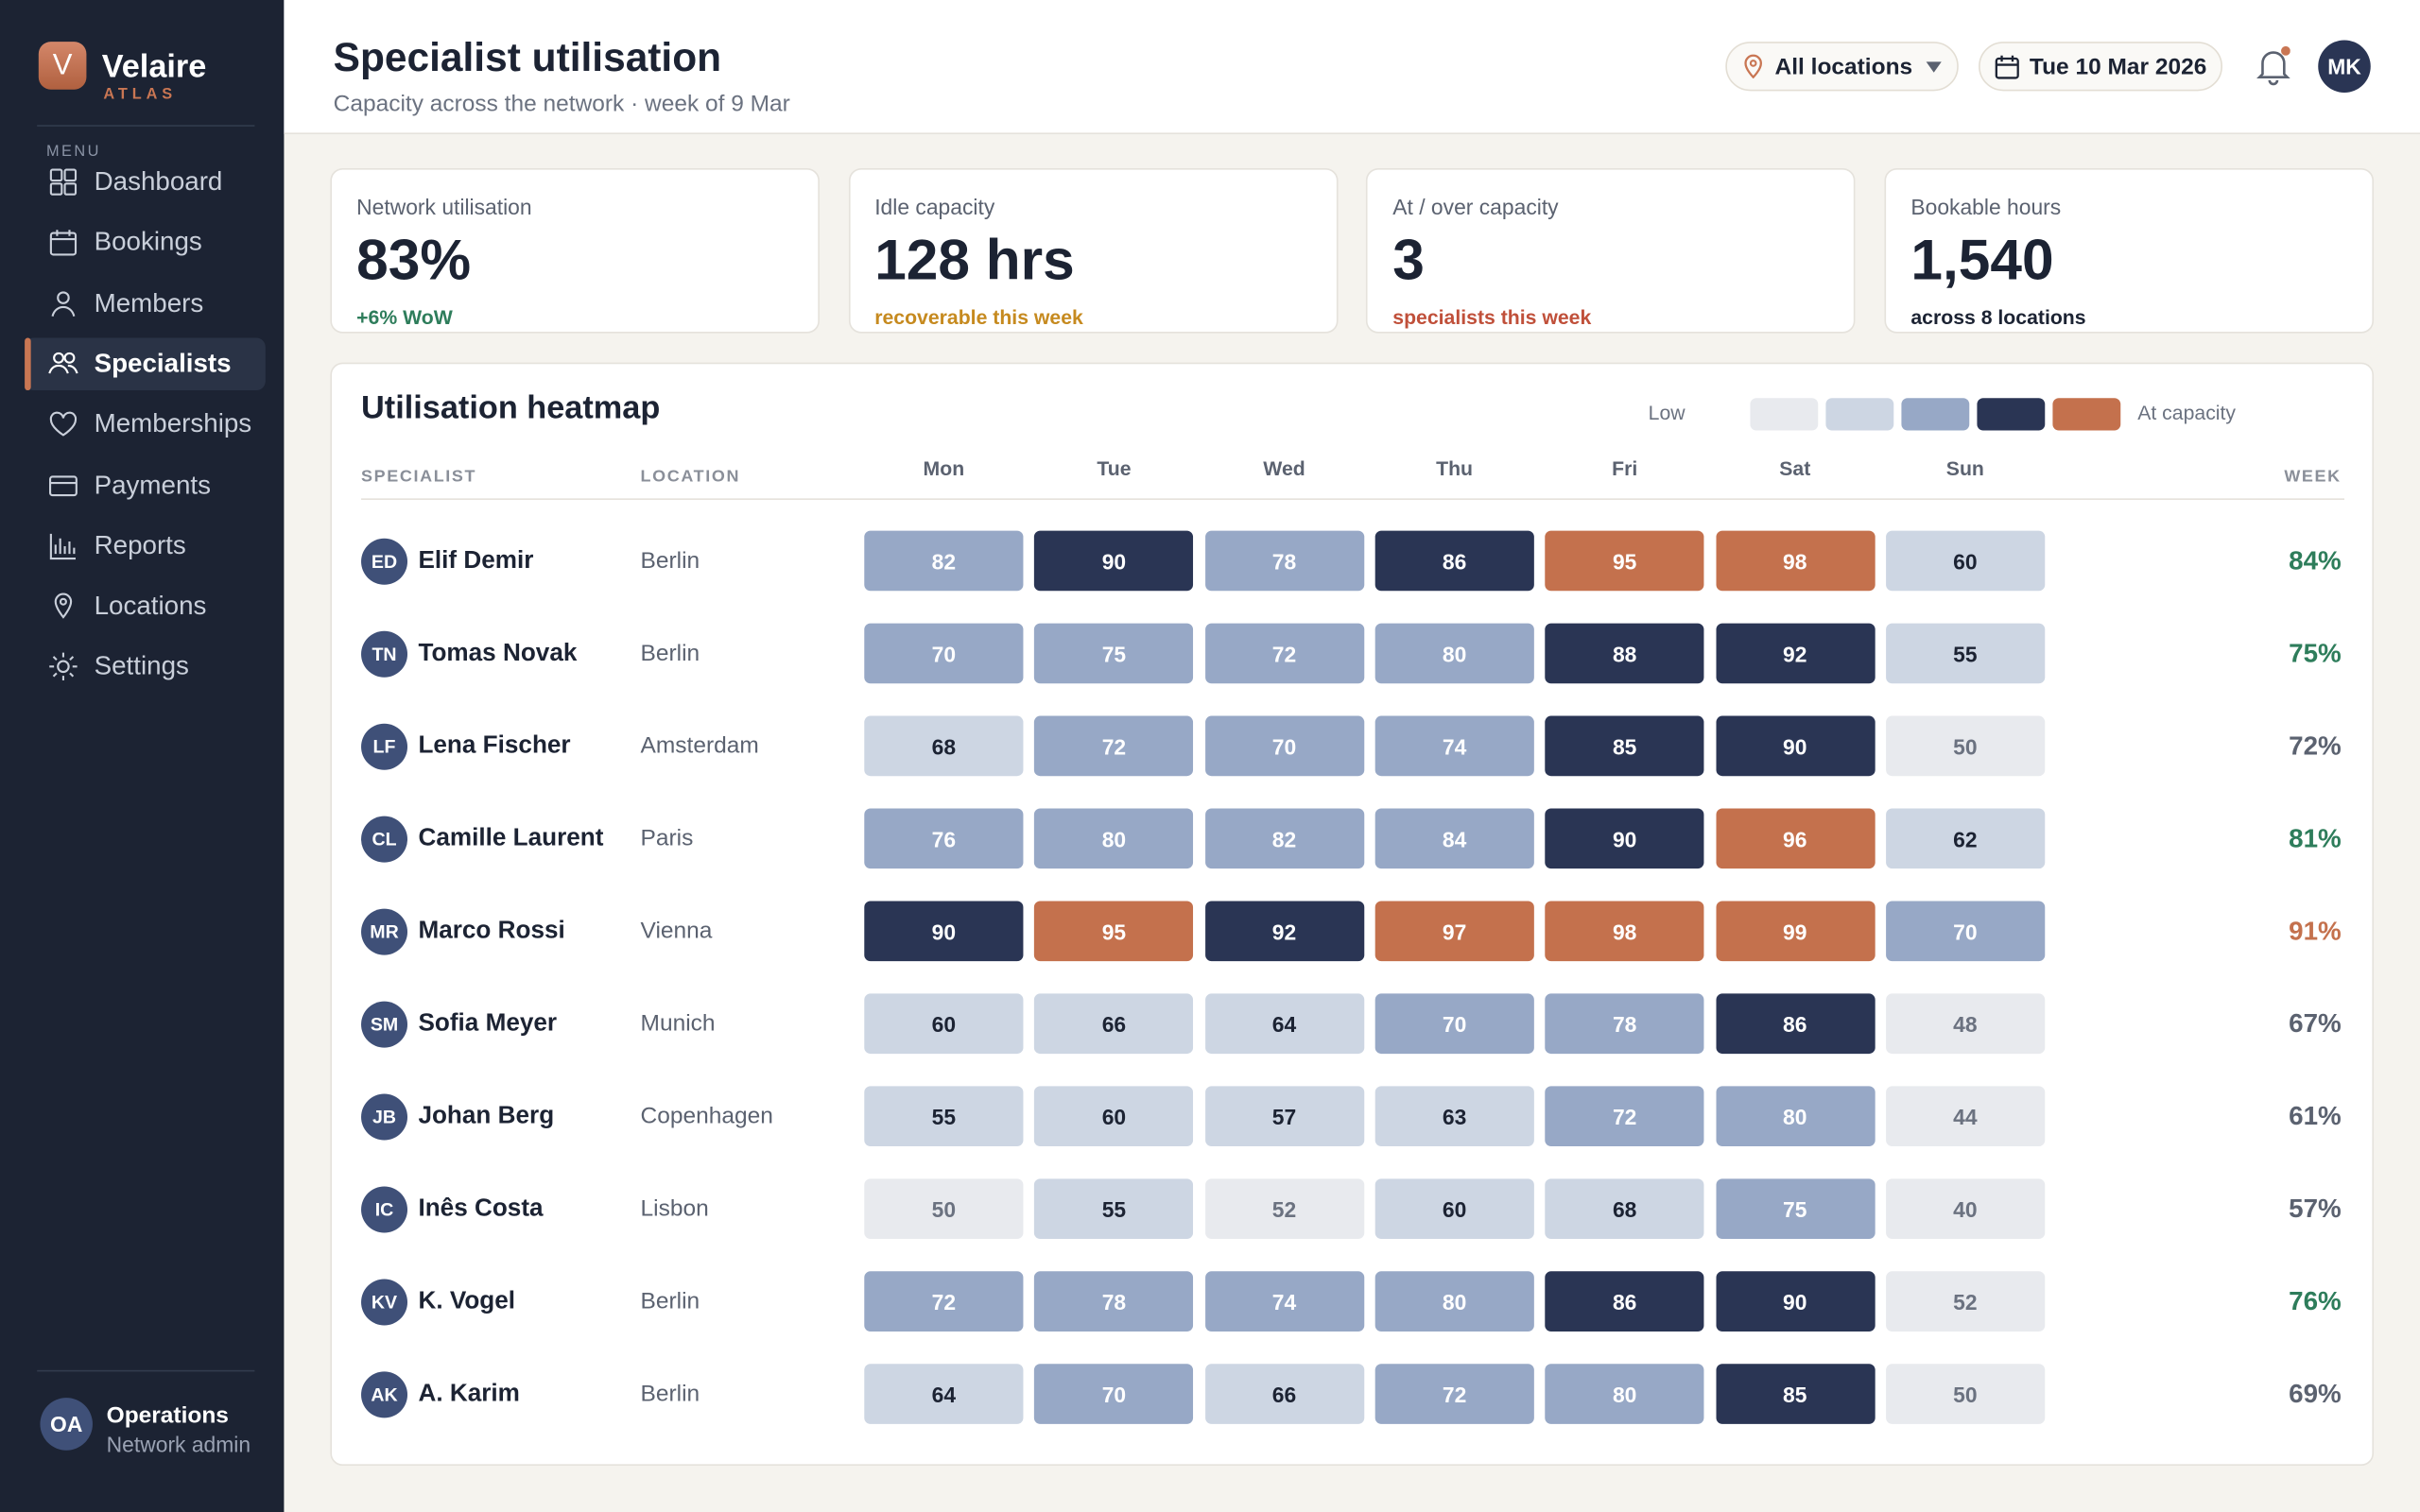 Image resolution: width=2420 pixels, height=1512 pixels. What do you see at coordinates (145, 182) in the screenshot?
I see `nav-item: Dashboard` at bounding box center [145, 182].